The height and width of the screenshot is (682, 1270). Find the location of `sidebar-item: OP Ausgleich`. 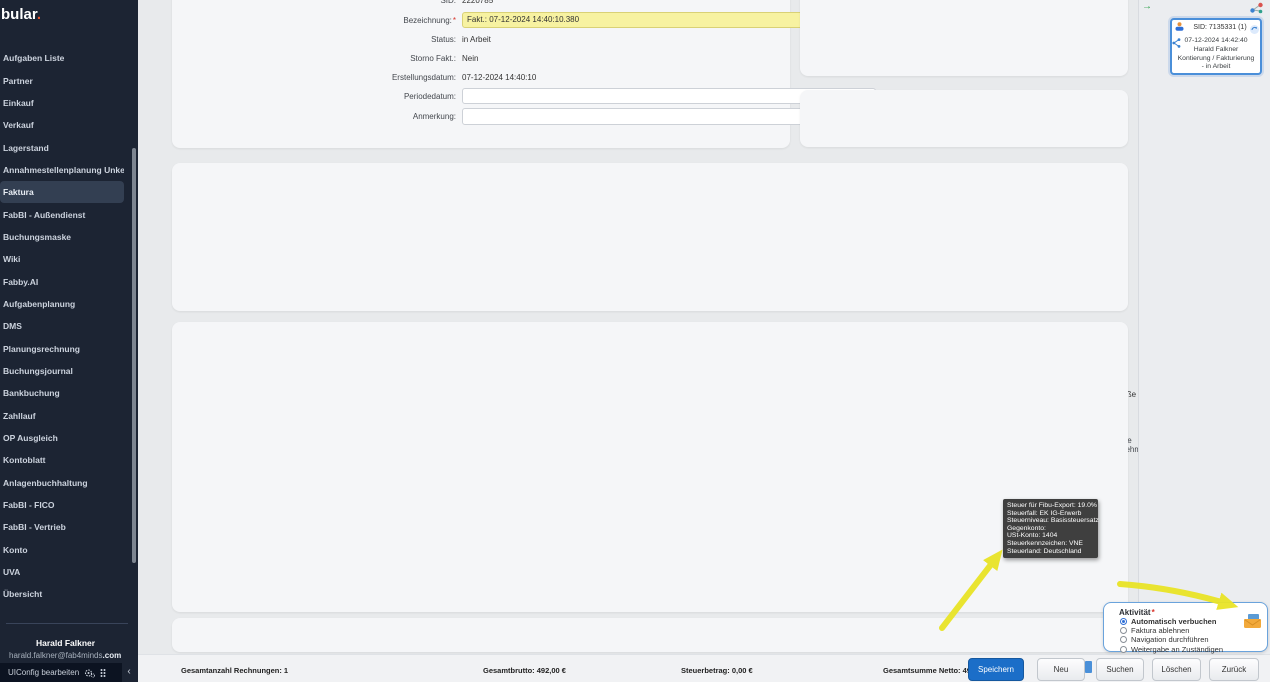

sidebar-item: OP Ausgleich is located at coordinates (30, 438).